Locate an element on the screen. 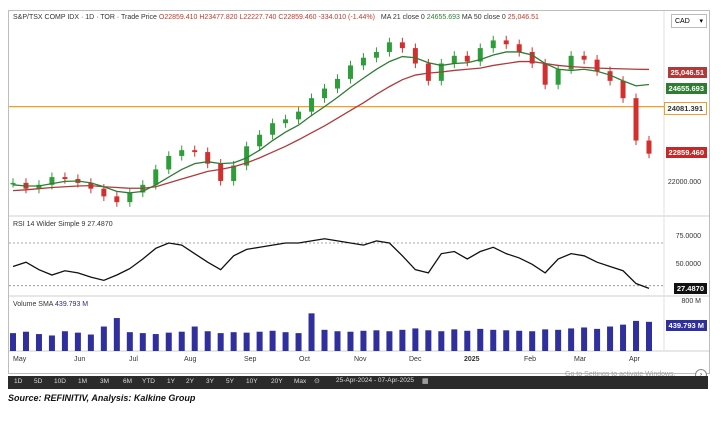 The width and height of the screenshot is (724, 423). month-label-sep: Sep is located at coordinates (250, 359).